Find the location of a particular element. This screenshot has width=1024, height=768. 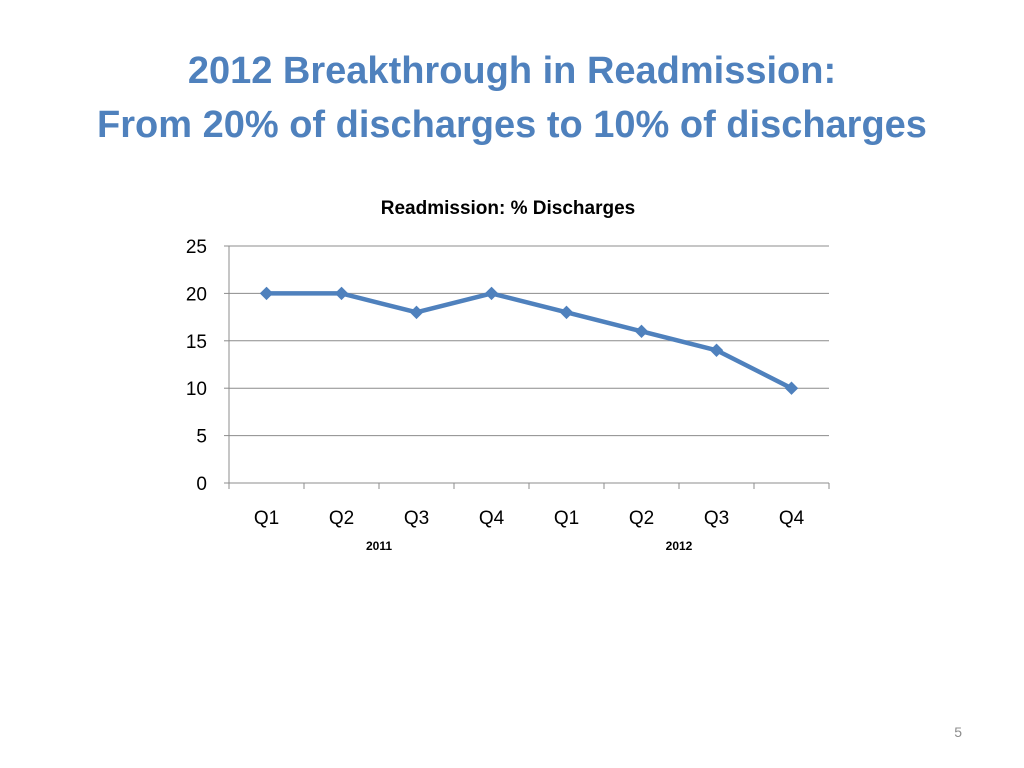

grid-lines is located at coordinates (529, 341).